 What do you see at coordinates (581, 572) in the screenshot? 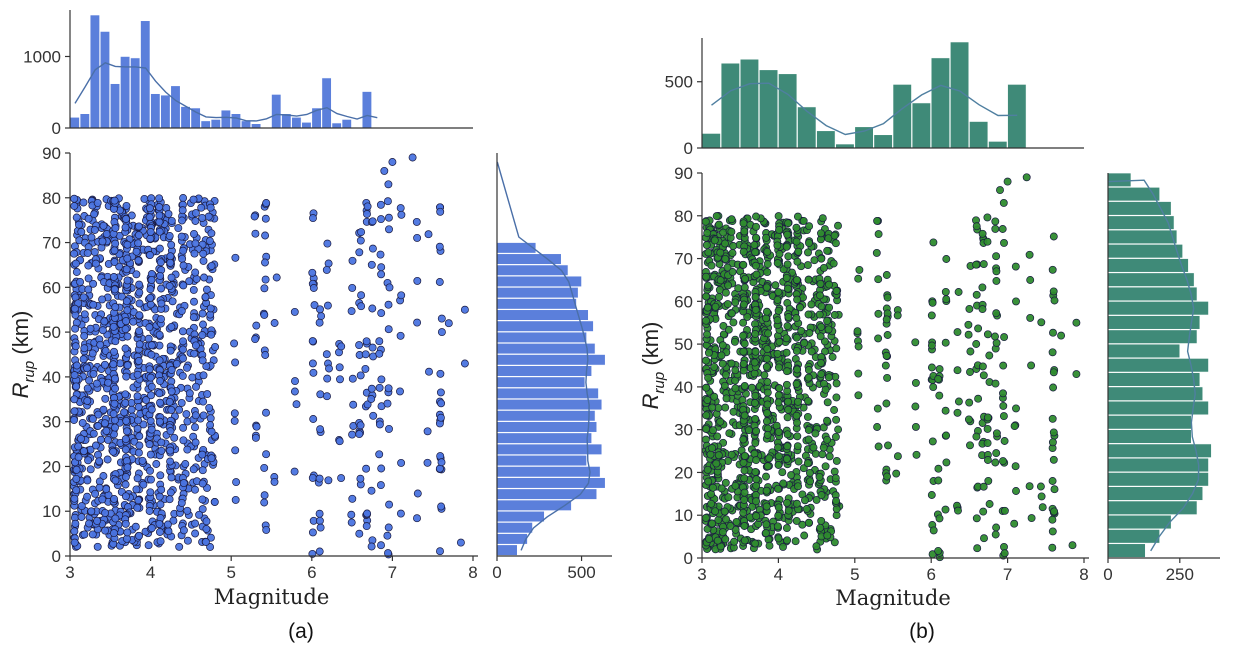
I see `right-hist-tick-label: 500` at bounding box center [581, 572].